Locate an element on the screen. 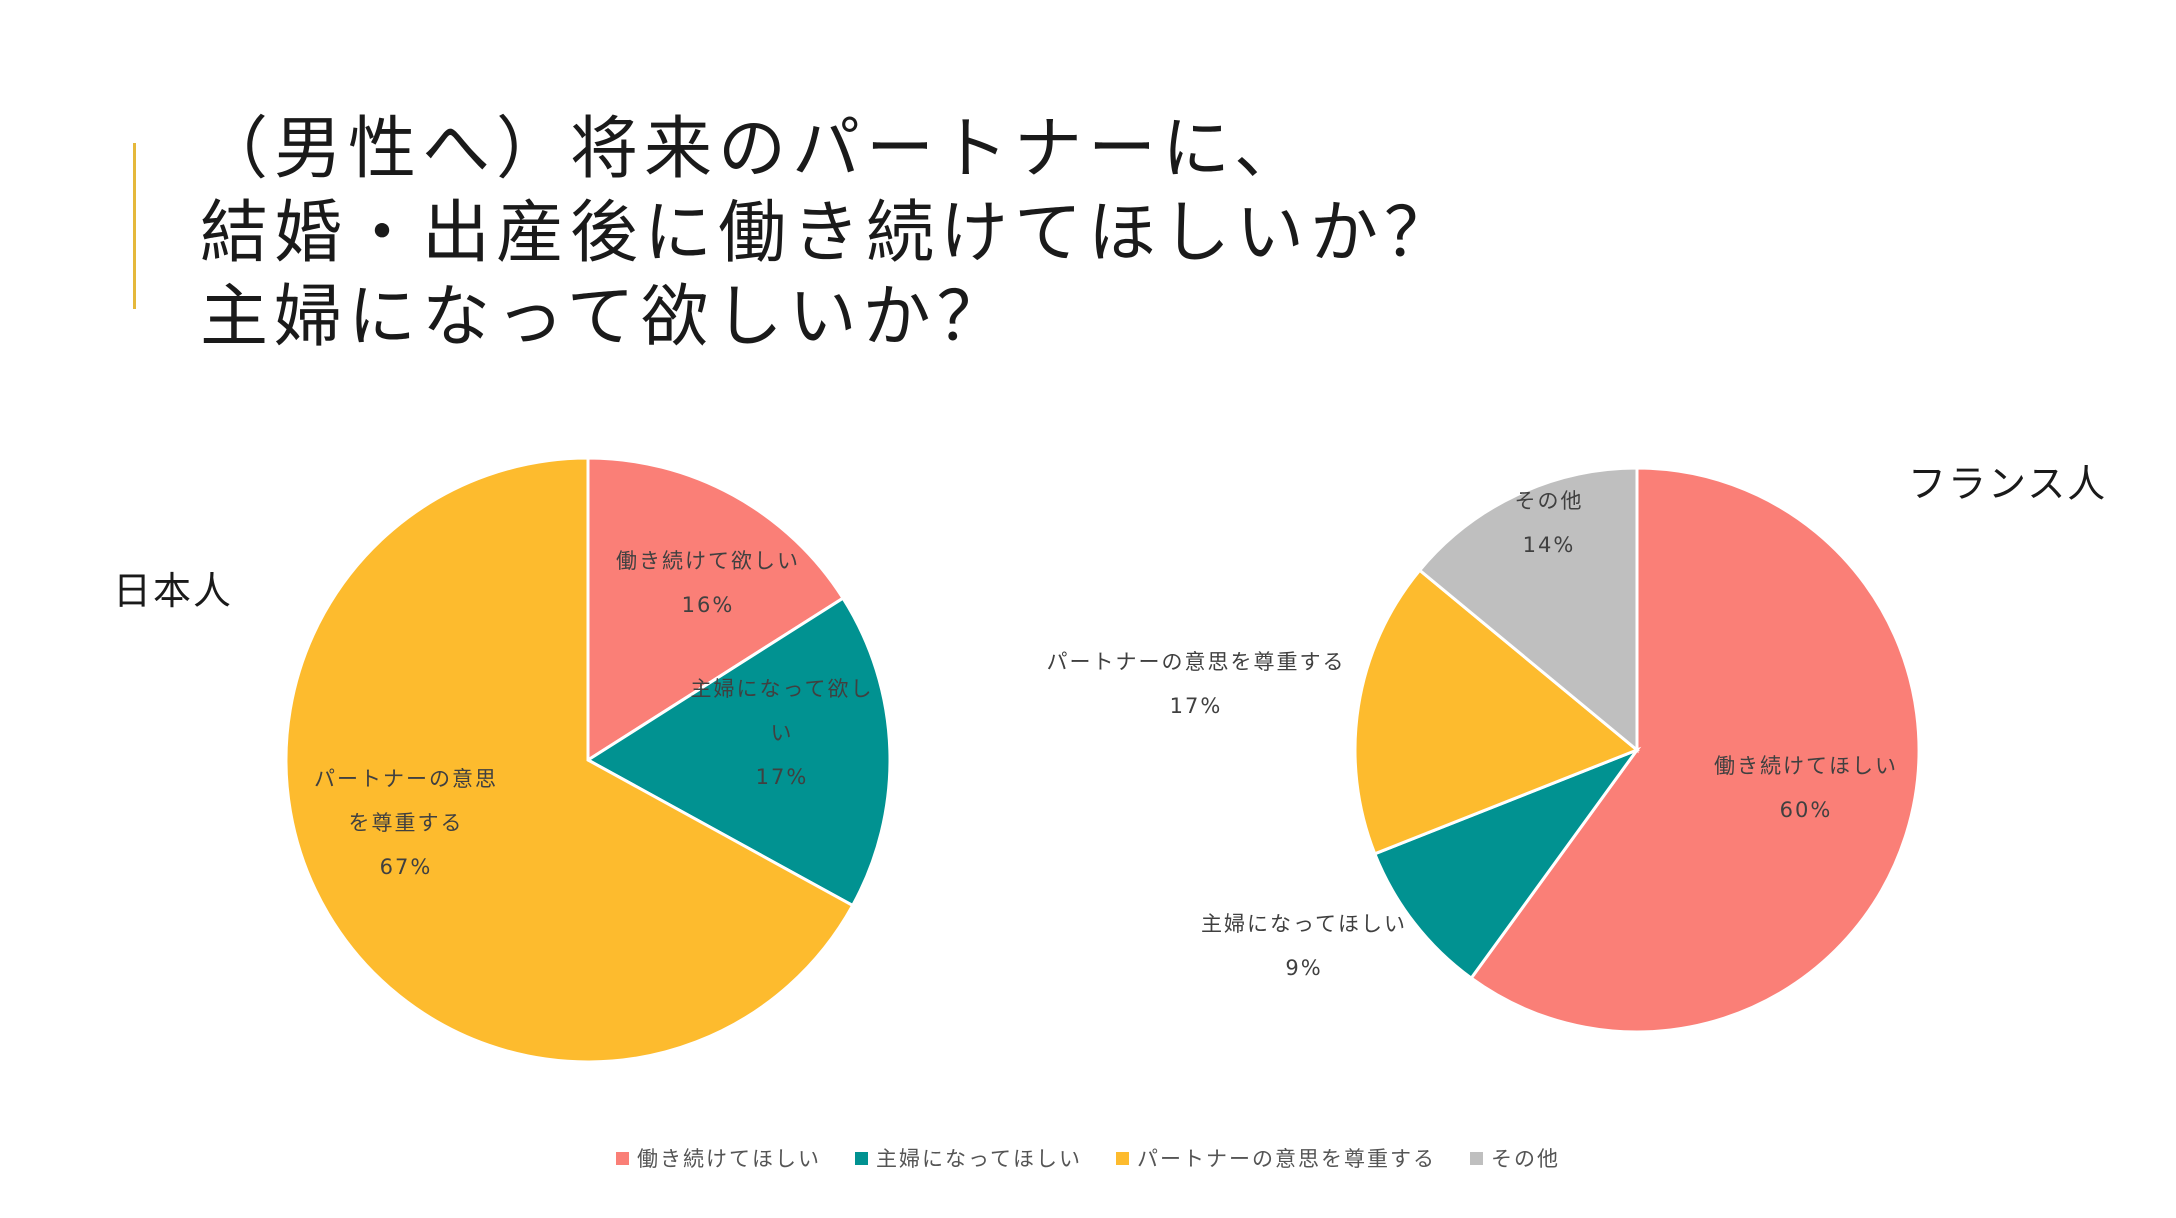 The image size is (2176, 1218). slice-percent-label: 60% is located at coordinates (1806, 810).